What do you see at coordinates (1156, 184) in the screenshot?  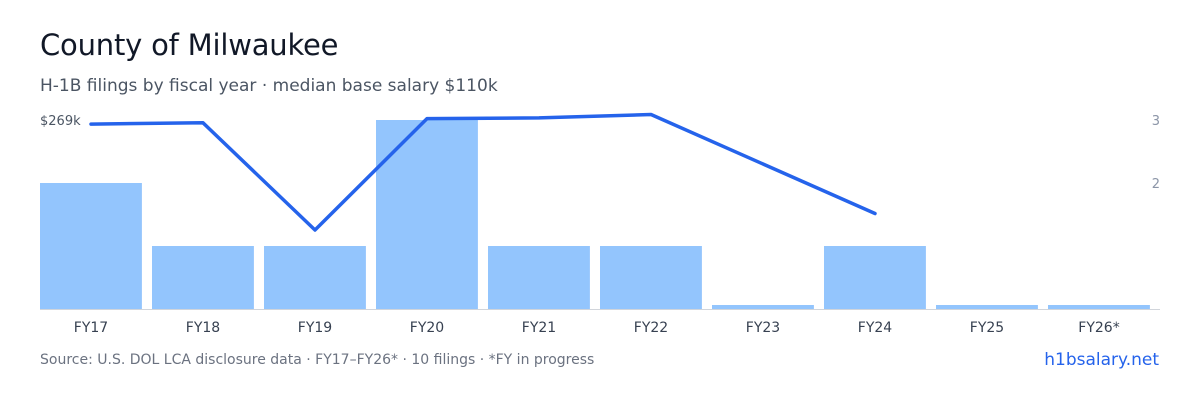 I see `right-axis-tick-label: 2` at bounding box center [1156, 184].